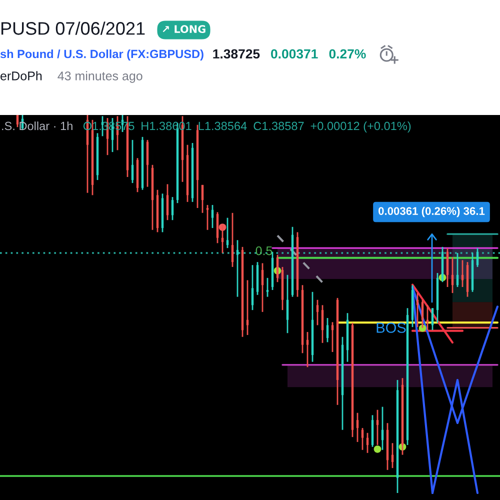  What do you see at coordinates (279, 126) in the screenshot?
I see `annotation: C1.38587` at bounding box center [279, 126].